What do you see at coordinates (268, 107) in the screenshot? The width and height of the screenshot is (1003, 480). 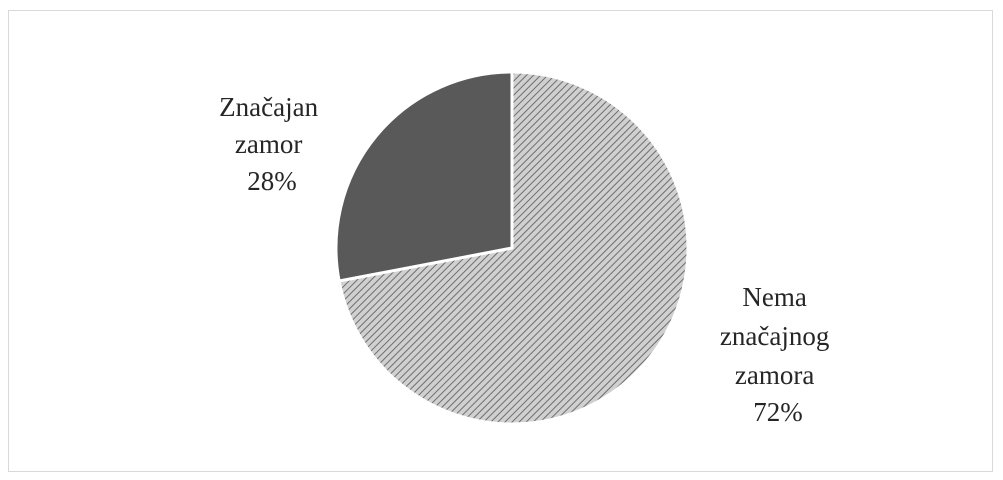 I see `slice-label-line: Značajan` at bounding box center [268, 107].